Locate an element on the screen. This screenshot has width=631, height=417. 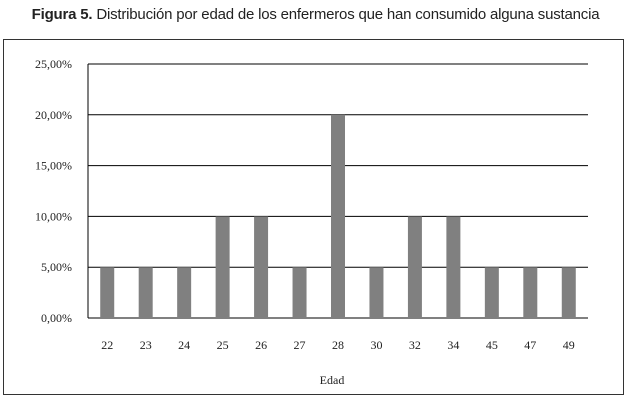
x-axis-title: Edad is located at coordinates (332, 380).